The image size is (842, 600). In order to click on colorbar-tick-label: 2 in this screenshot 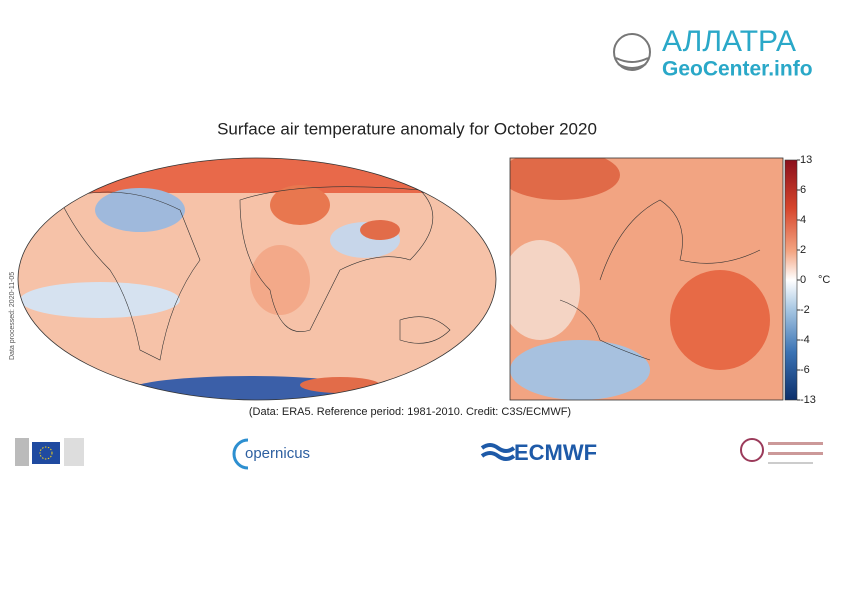, I will do `click(803, 250)`.